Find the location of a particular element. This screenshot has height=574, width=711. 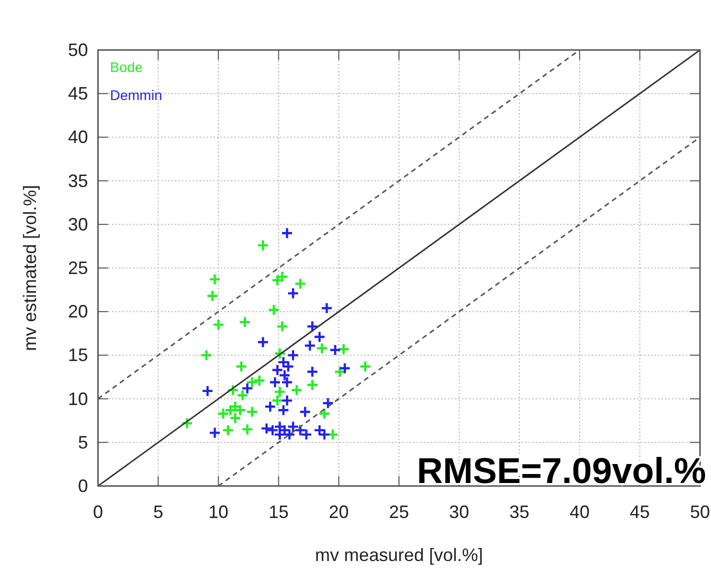

x-tick-label: 50 is located at coordinates (700, 512).